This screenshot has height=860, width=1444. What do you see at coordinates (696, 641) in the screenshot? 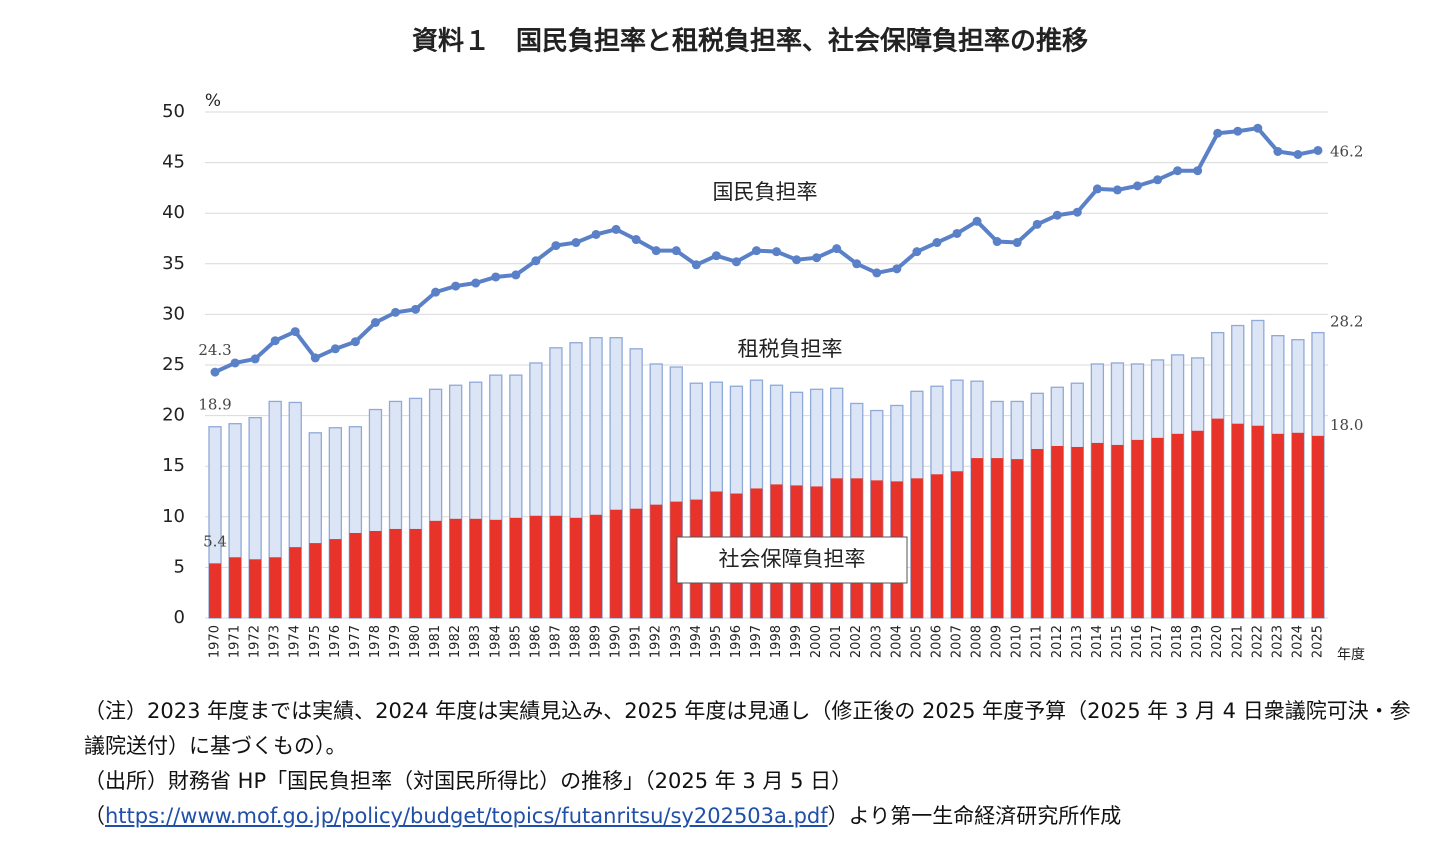
I see `x-tick-label: 1994` at bounding box center [696, 641].